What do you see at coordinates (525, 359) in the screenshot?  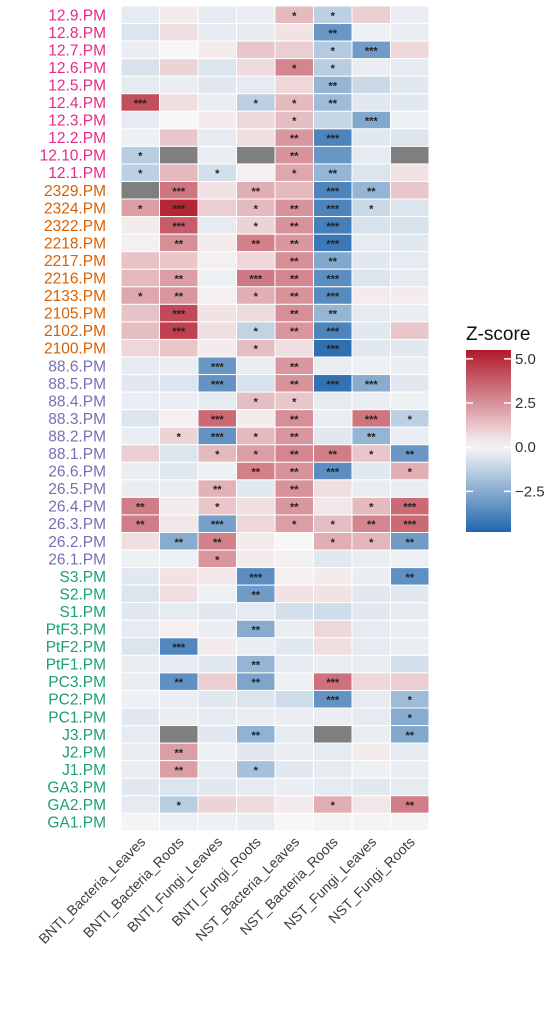 I see `legend-tick-label: 5.0` at bounding box center [525, 359].